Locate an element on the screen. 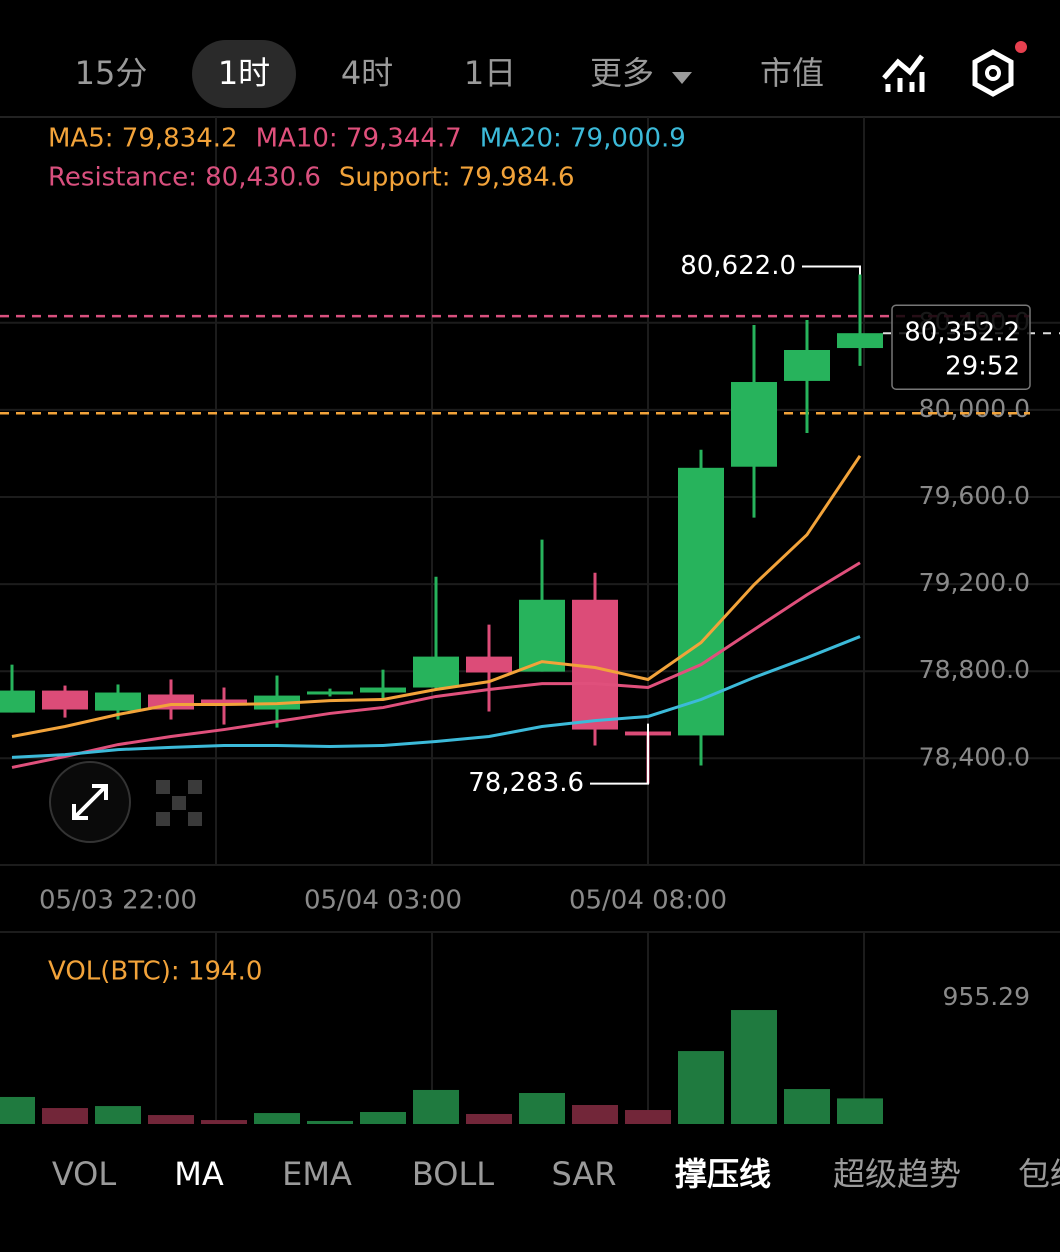 This screenshot has width=1060, height=1252. expand-icon is located at coordinates (90, 802).